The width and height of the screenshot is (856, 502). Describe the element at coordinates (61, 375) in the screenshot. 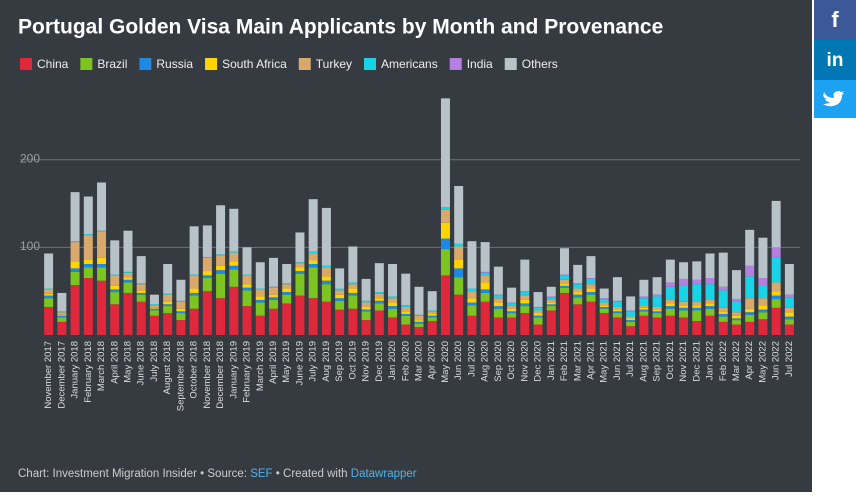

I see `x-tick-label: December 2017` at that location.